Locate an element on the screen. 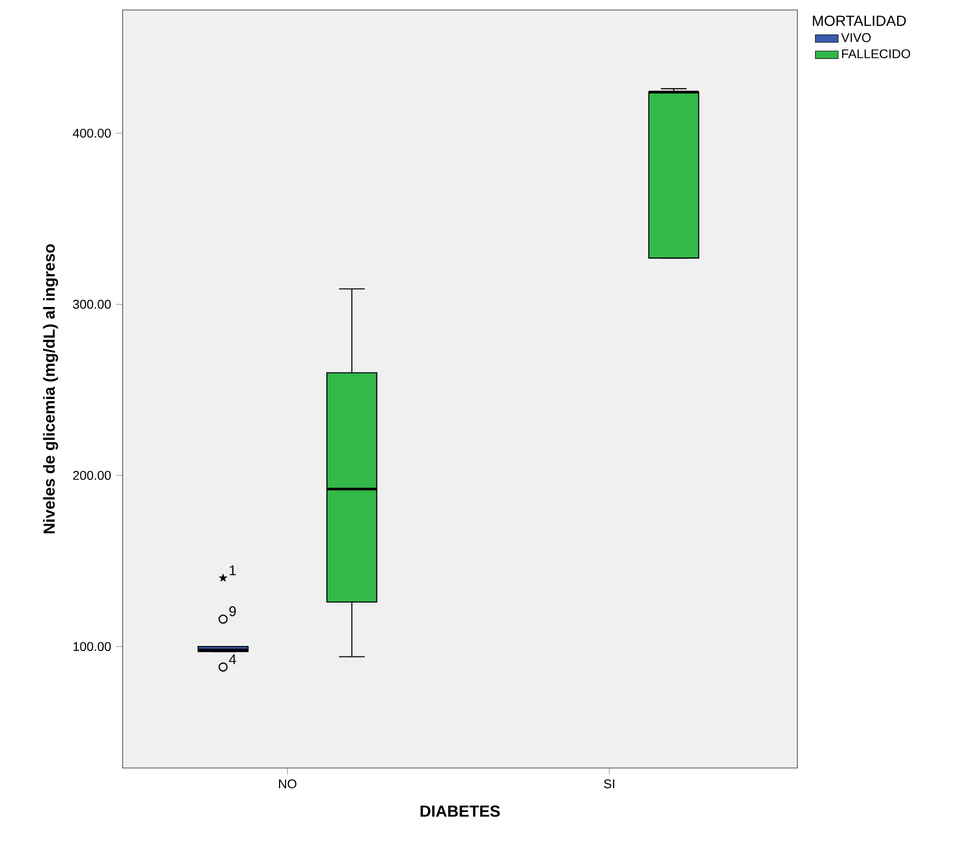 The height and width of the screenshot is (848, 961). y-tick-label: 400.00 is located at coordinates (91, 133).